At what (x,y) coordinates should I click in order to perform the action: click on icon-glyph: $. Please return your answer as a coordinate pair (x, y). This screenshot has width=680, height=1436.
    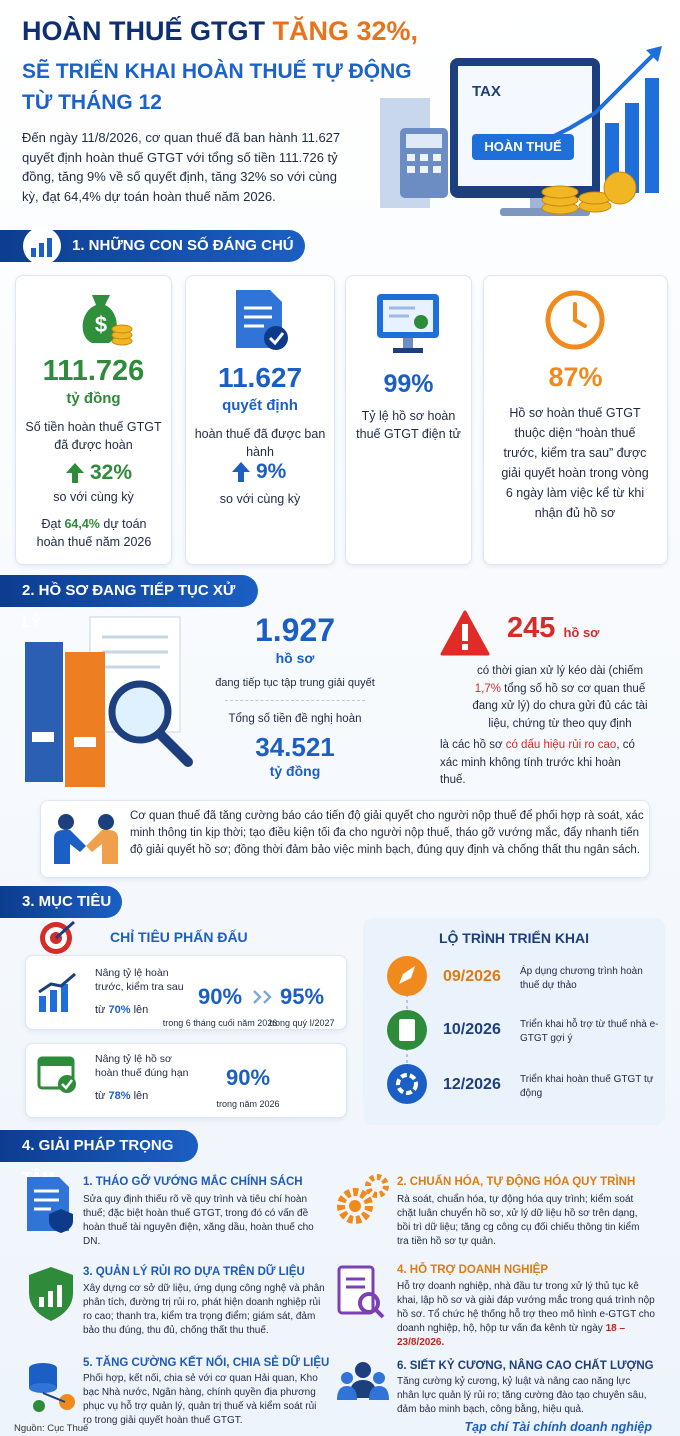
    Looking at the image, I should click on (101, 324).